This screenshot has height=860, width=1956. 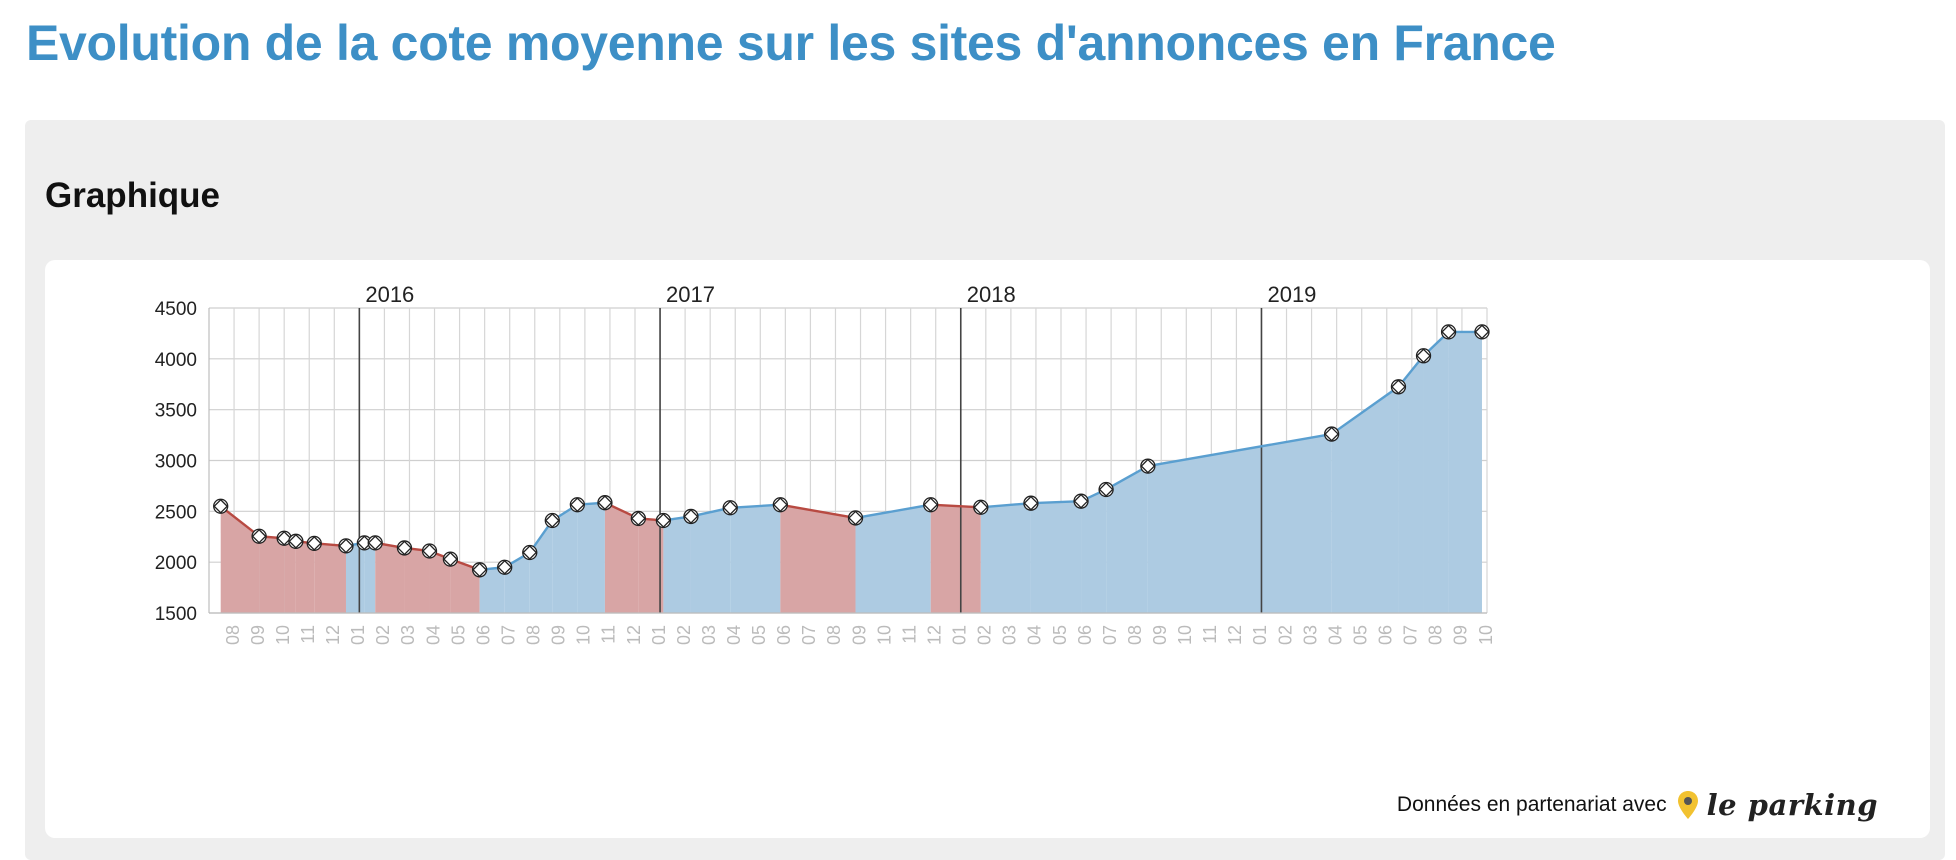 What do you see at coordinates (389, 294) in the screenshot?
I see `year-label: 2016` at bounding box center [389, 294].